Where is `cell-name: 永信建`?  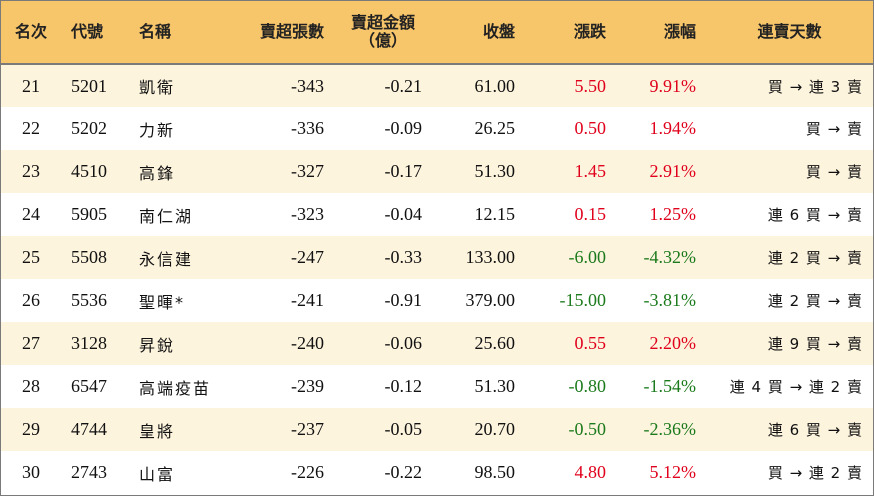 cell-name: 永信建 is located at coordinates (166, 259).